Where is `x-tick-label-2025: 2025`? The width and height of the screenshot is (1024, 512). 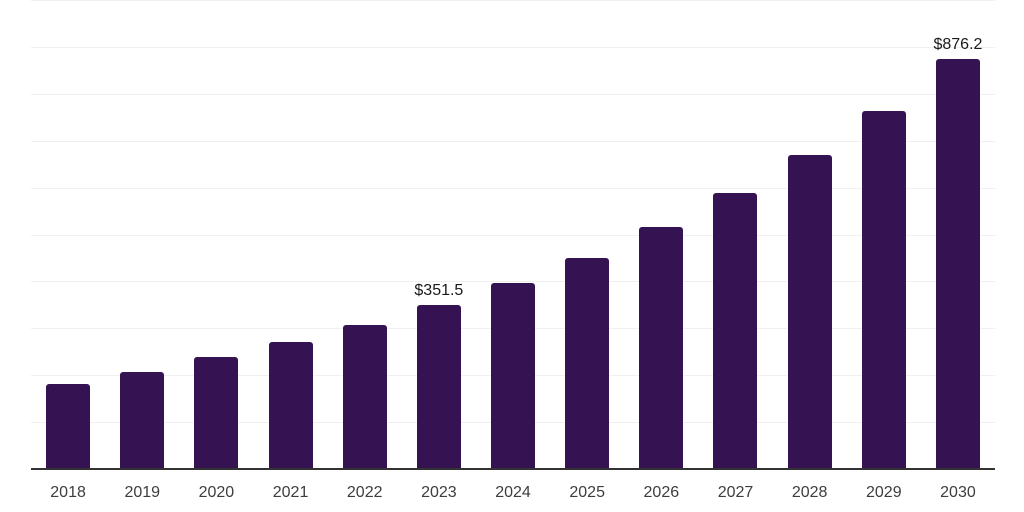 x-tick-label-2025: 2025 is located at coordinates (587, 492).